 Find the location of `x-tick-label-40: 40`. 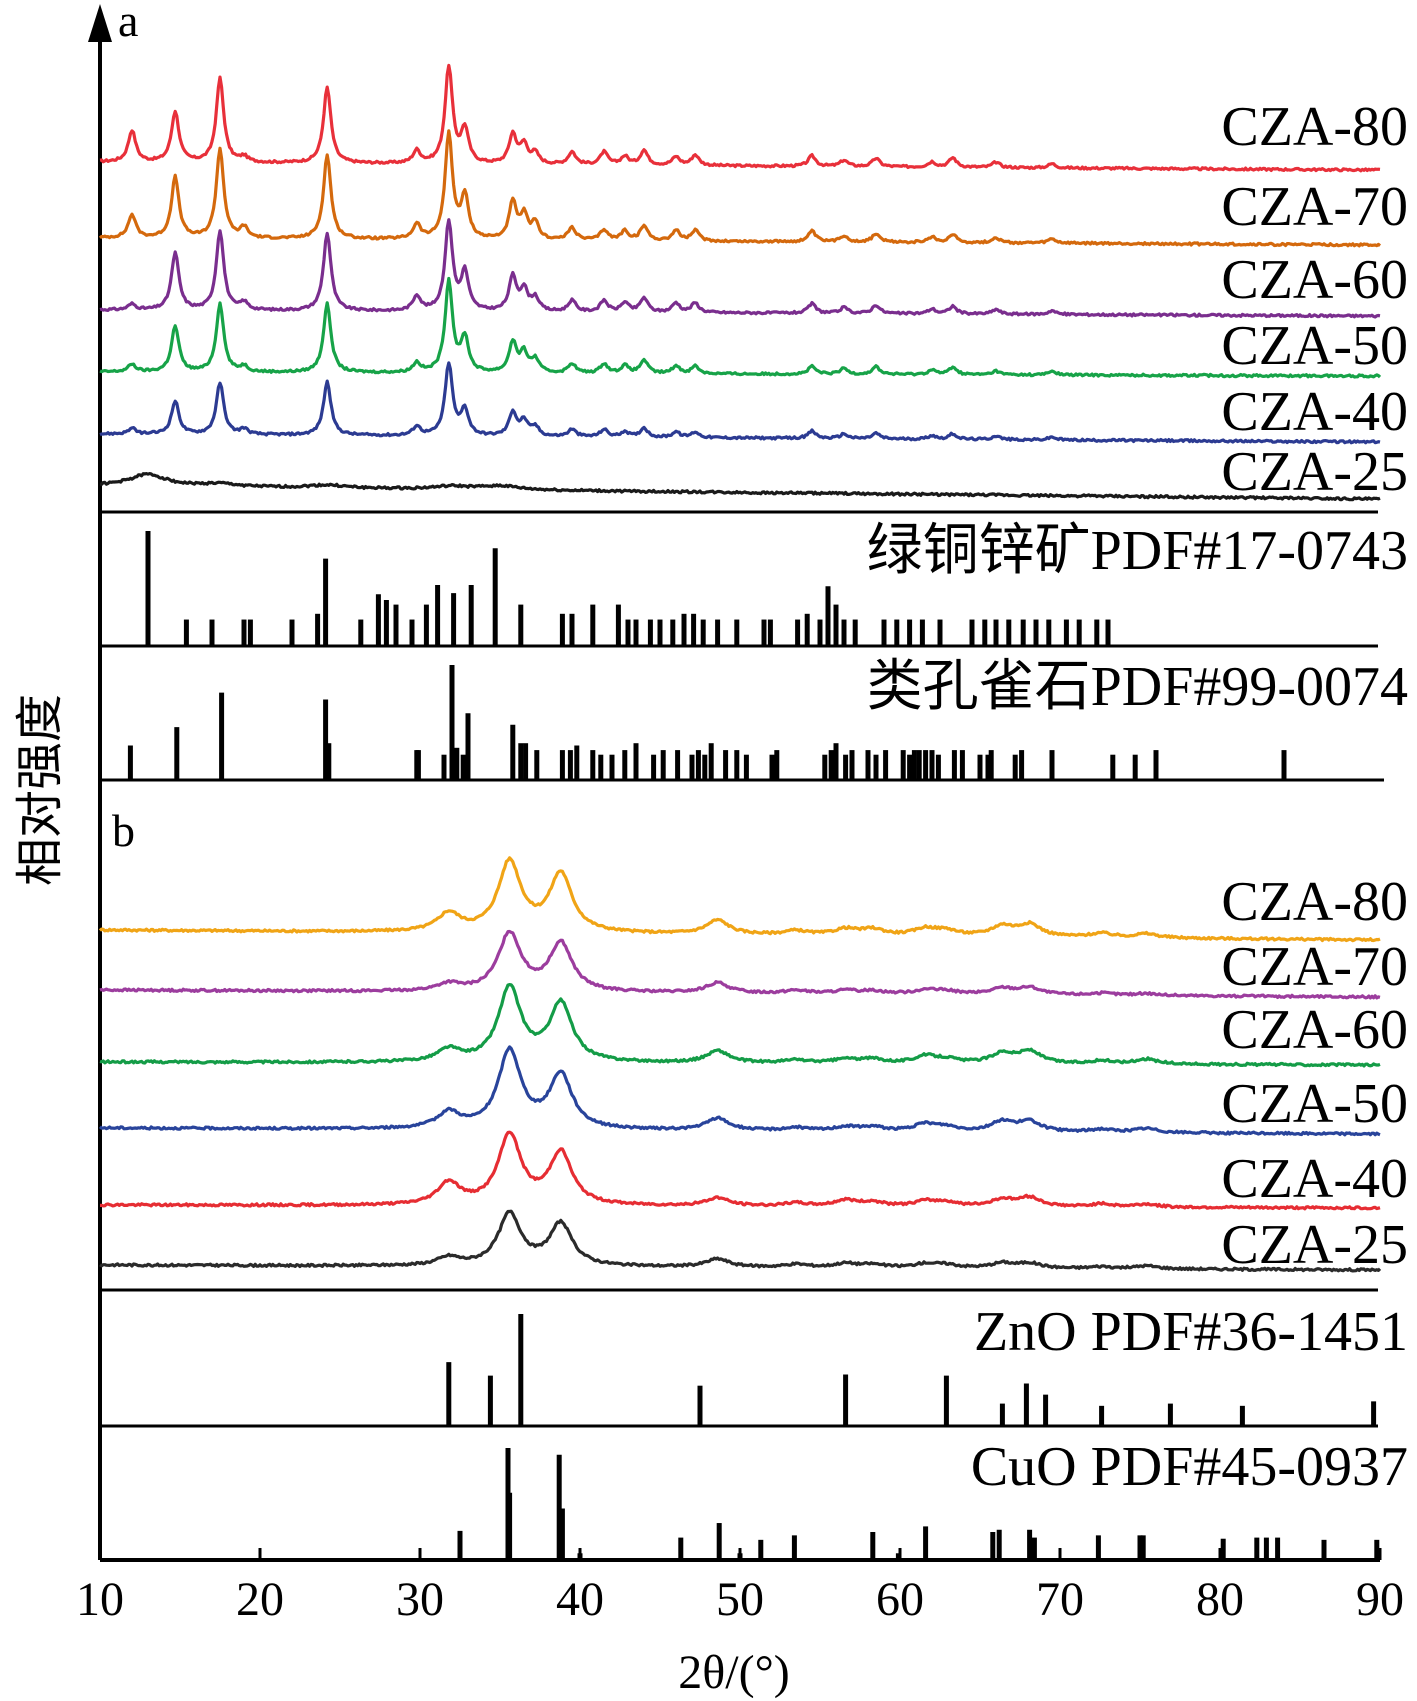

x-tick-label-40: 40 is located at coordinates (580, 1599).